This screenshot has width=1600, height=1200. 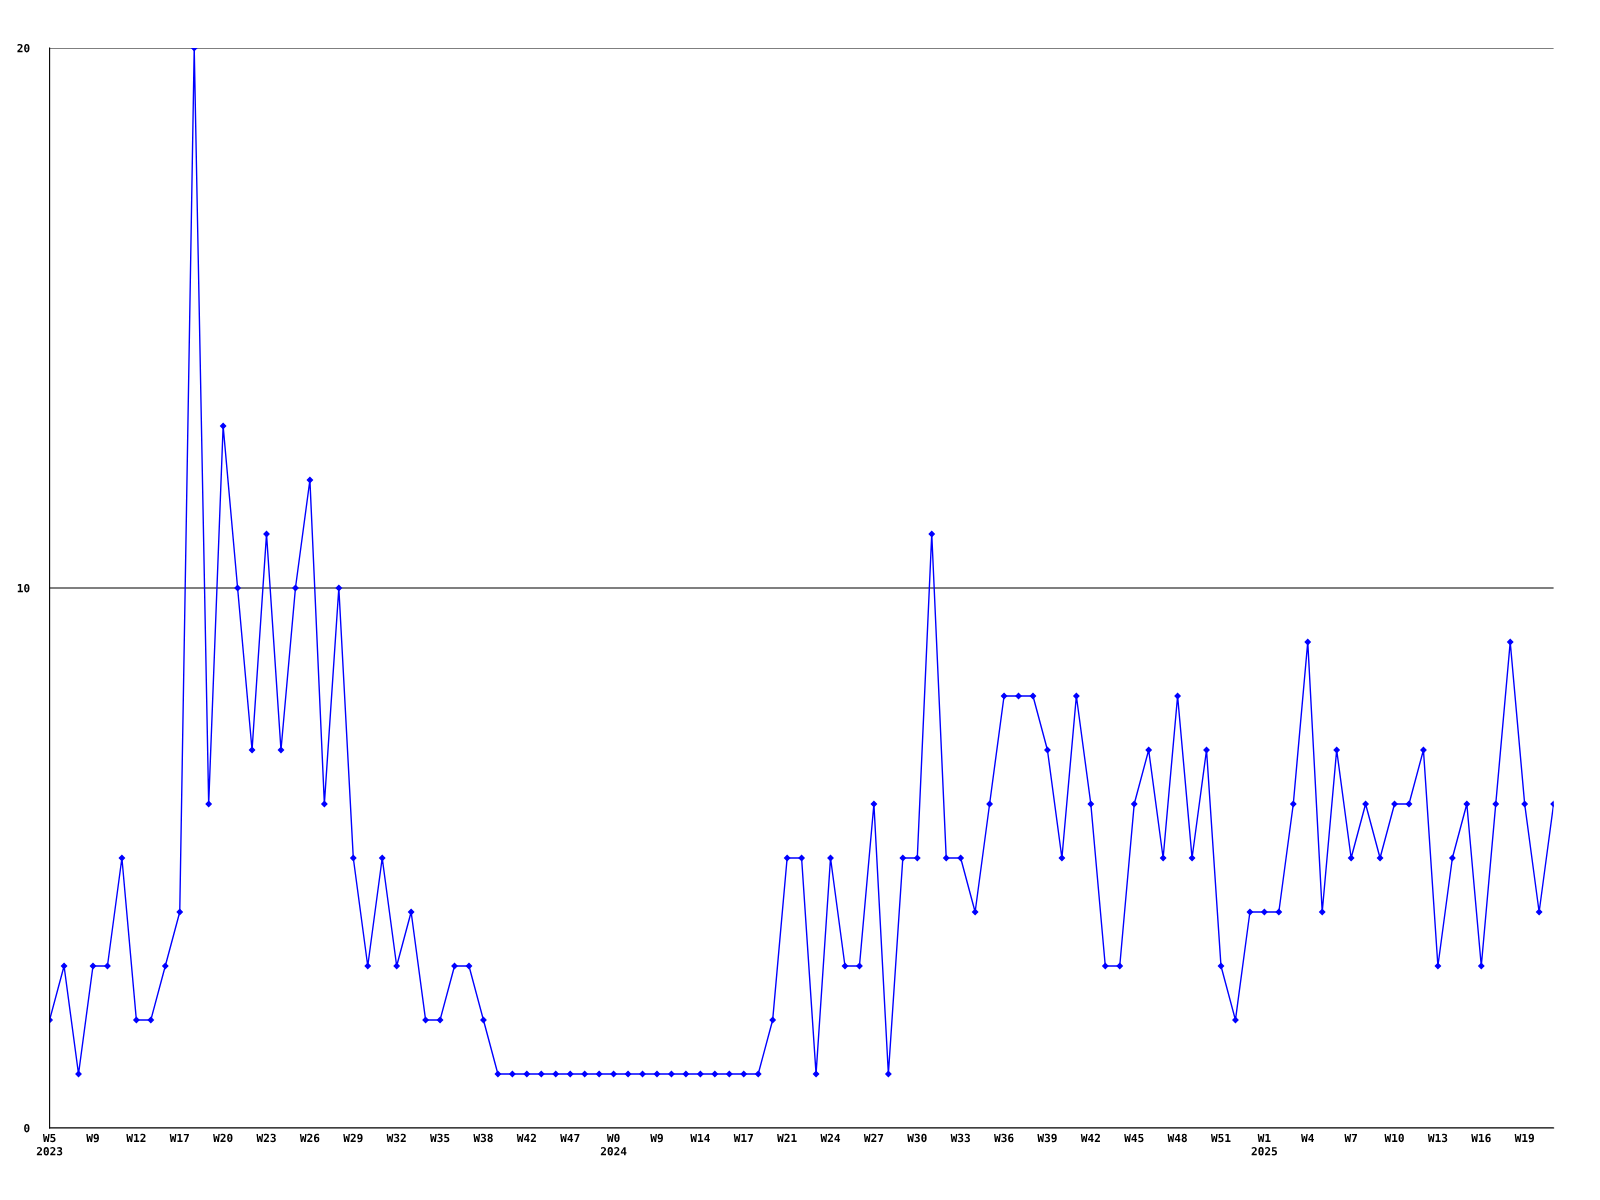 What do you see at coordinates (917, 1138) in the screenshot?
I see `x-tick-label: W30` at bounding box center [917, 1138].